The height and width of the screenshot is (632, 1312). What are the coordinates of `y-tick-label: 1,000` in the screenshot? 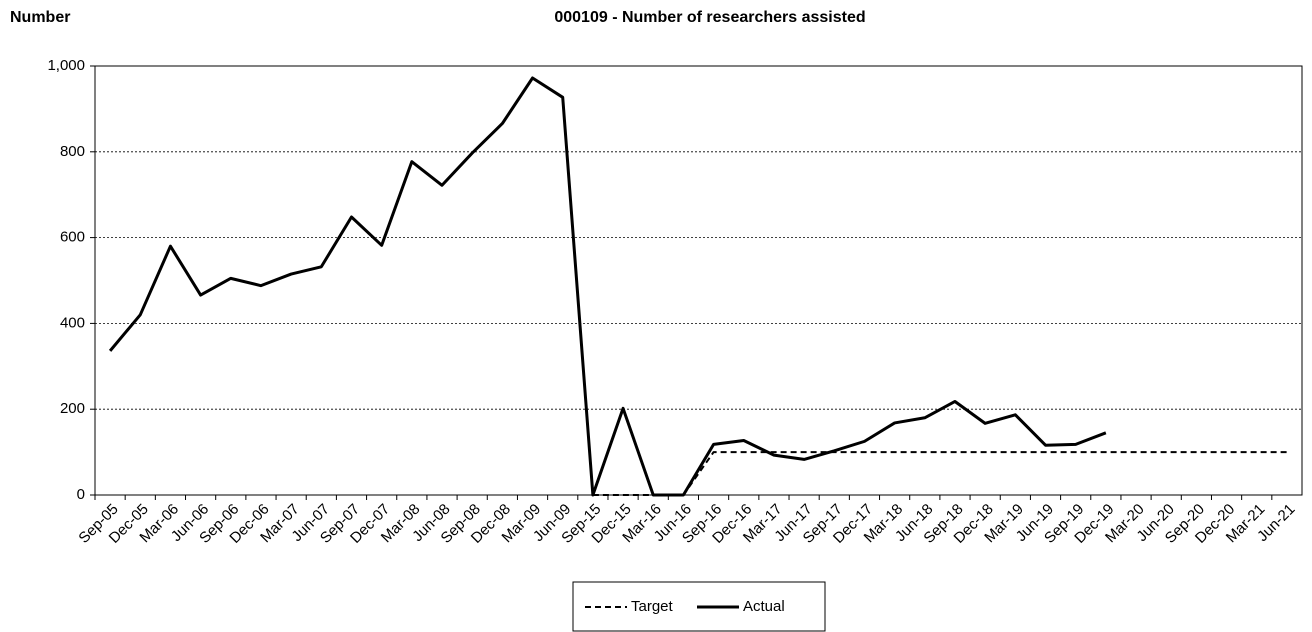 It's located at (66, 65).